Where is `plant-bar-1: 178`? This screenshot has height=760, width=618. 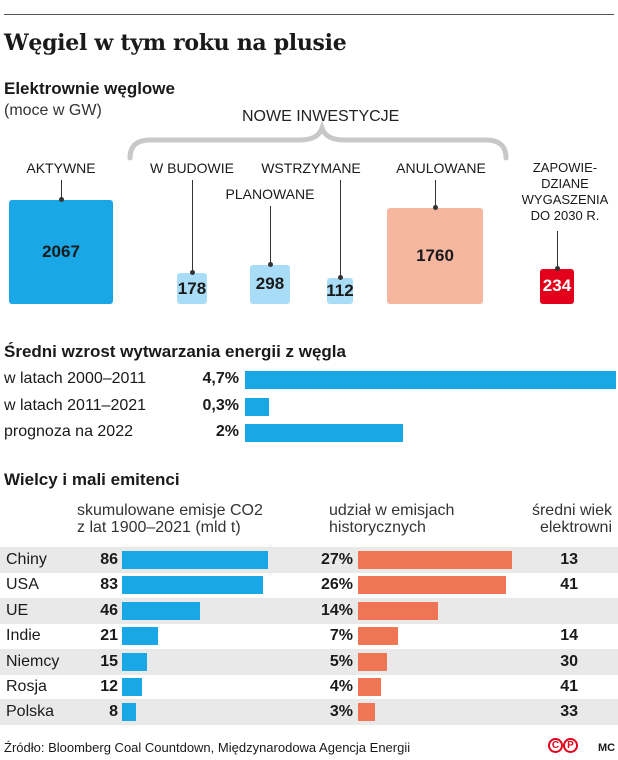 plant-bar-1: 178 is located at coordinates (192, 288).